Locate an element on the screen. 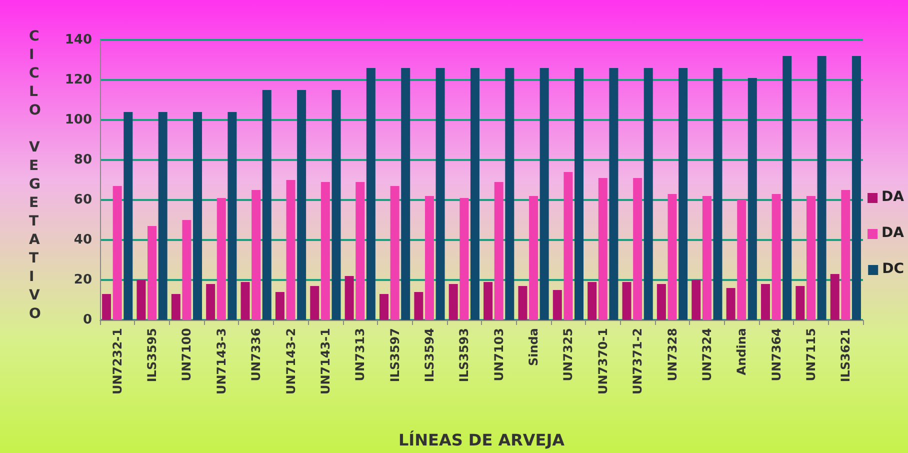 The height and width of the screenshot is (453, 908). text: CICLO VEGETATIVO is located at coordinates (35, 175).